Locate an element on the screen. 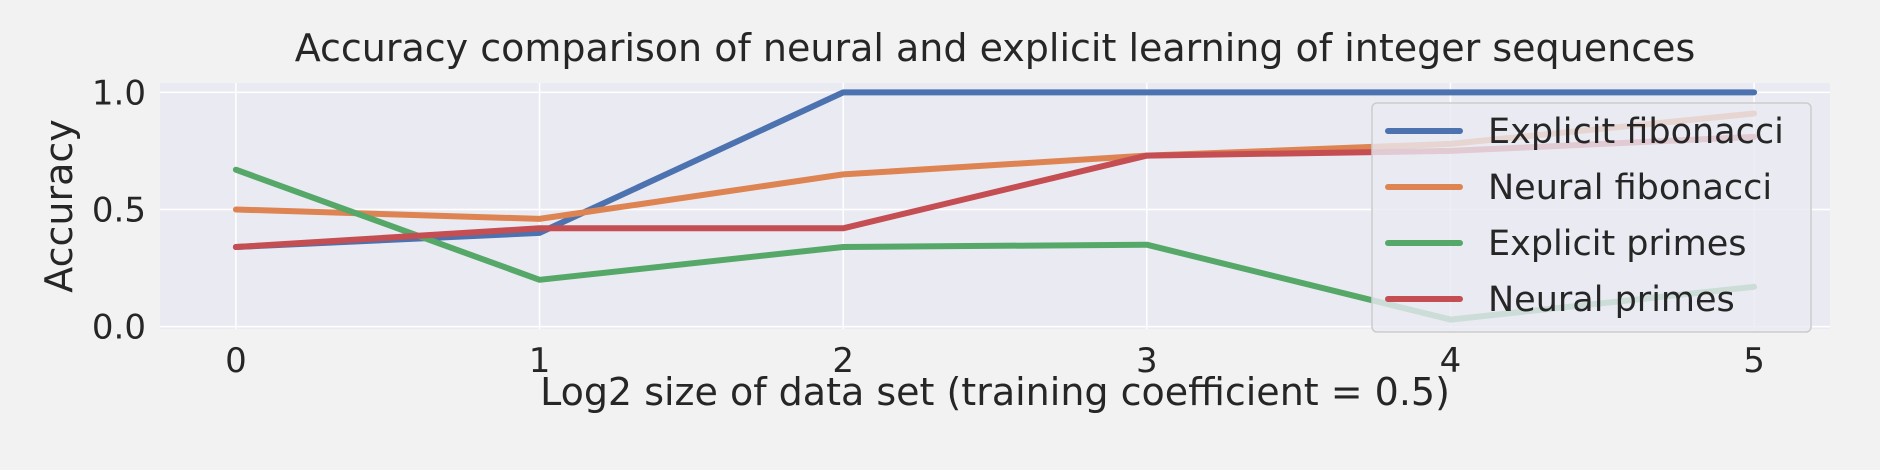 The image size is (1880, 470). y-tick-label: 0.0 is located at coordinates (119, 328).